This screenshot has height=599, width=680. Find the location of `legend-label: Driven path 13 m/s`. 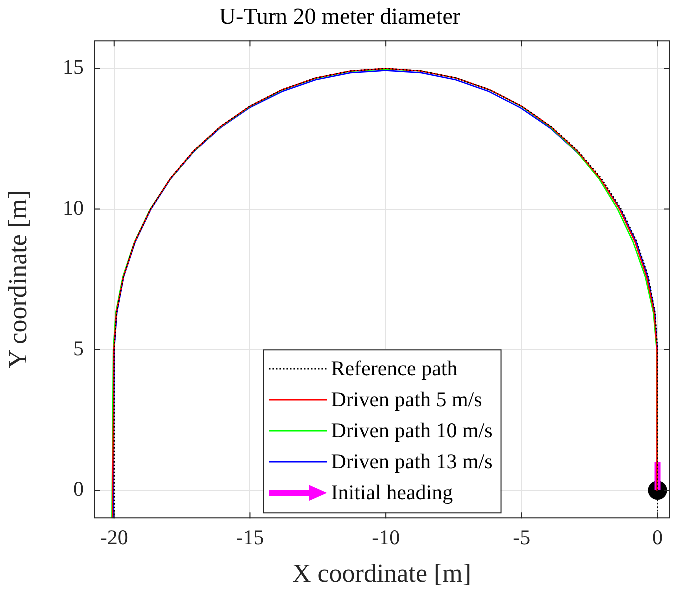

legend-label: Driven path 13 m/s is located at coordinates (412, 462).